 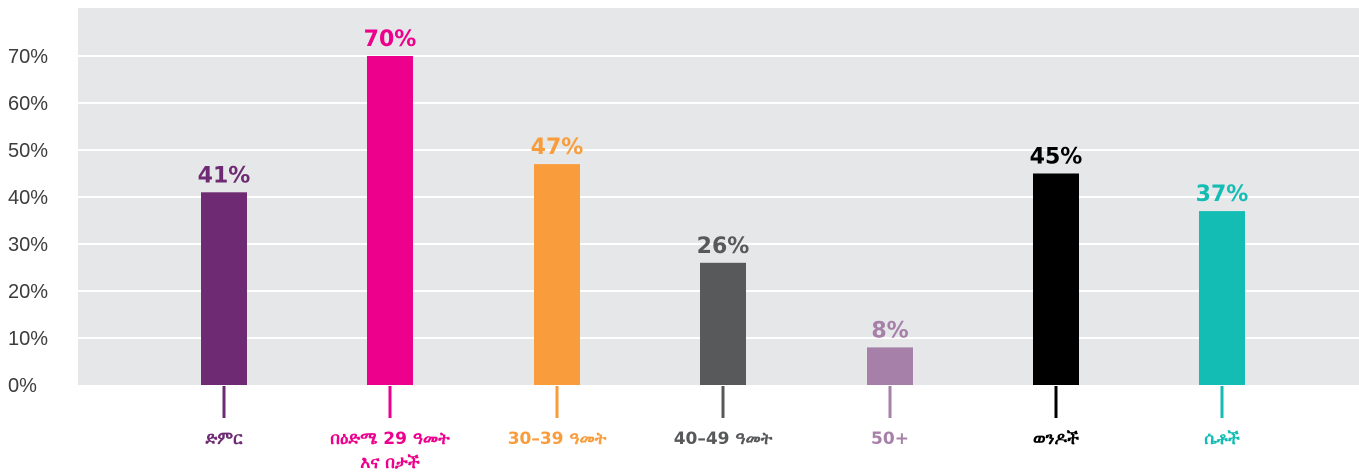 What do you see at coordinates (28, 292) in the screenshot?
I see `y-tick-label: 20%` at bounding box center [28, 292].